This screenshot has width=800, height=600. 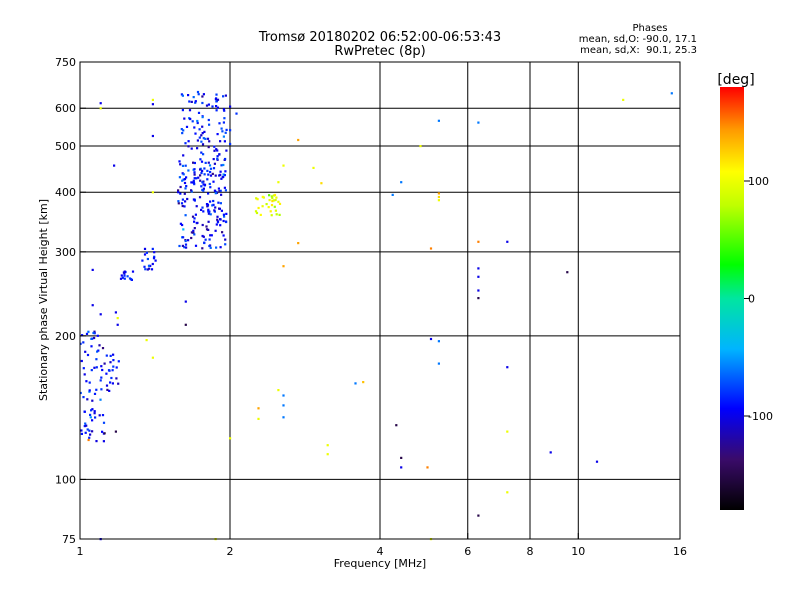 I want to click on colorbar-label: [deg], so click(x=735, y=80).